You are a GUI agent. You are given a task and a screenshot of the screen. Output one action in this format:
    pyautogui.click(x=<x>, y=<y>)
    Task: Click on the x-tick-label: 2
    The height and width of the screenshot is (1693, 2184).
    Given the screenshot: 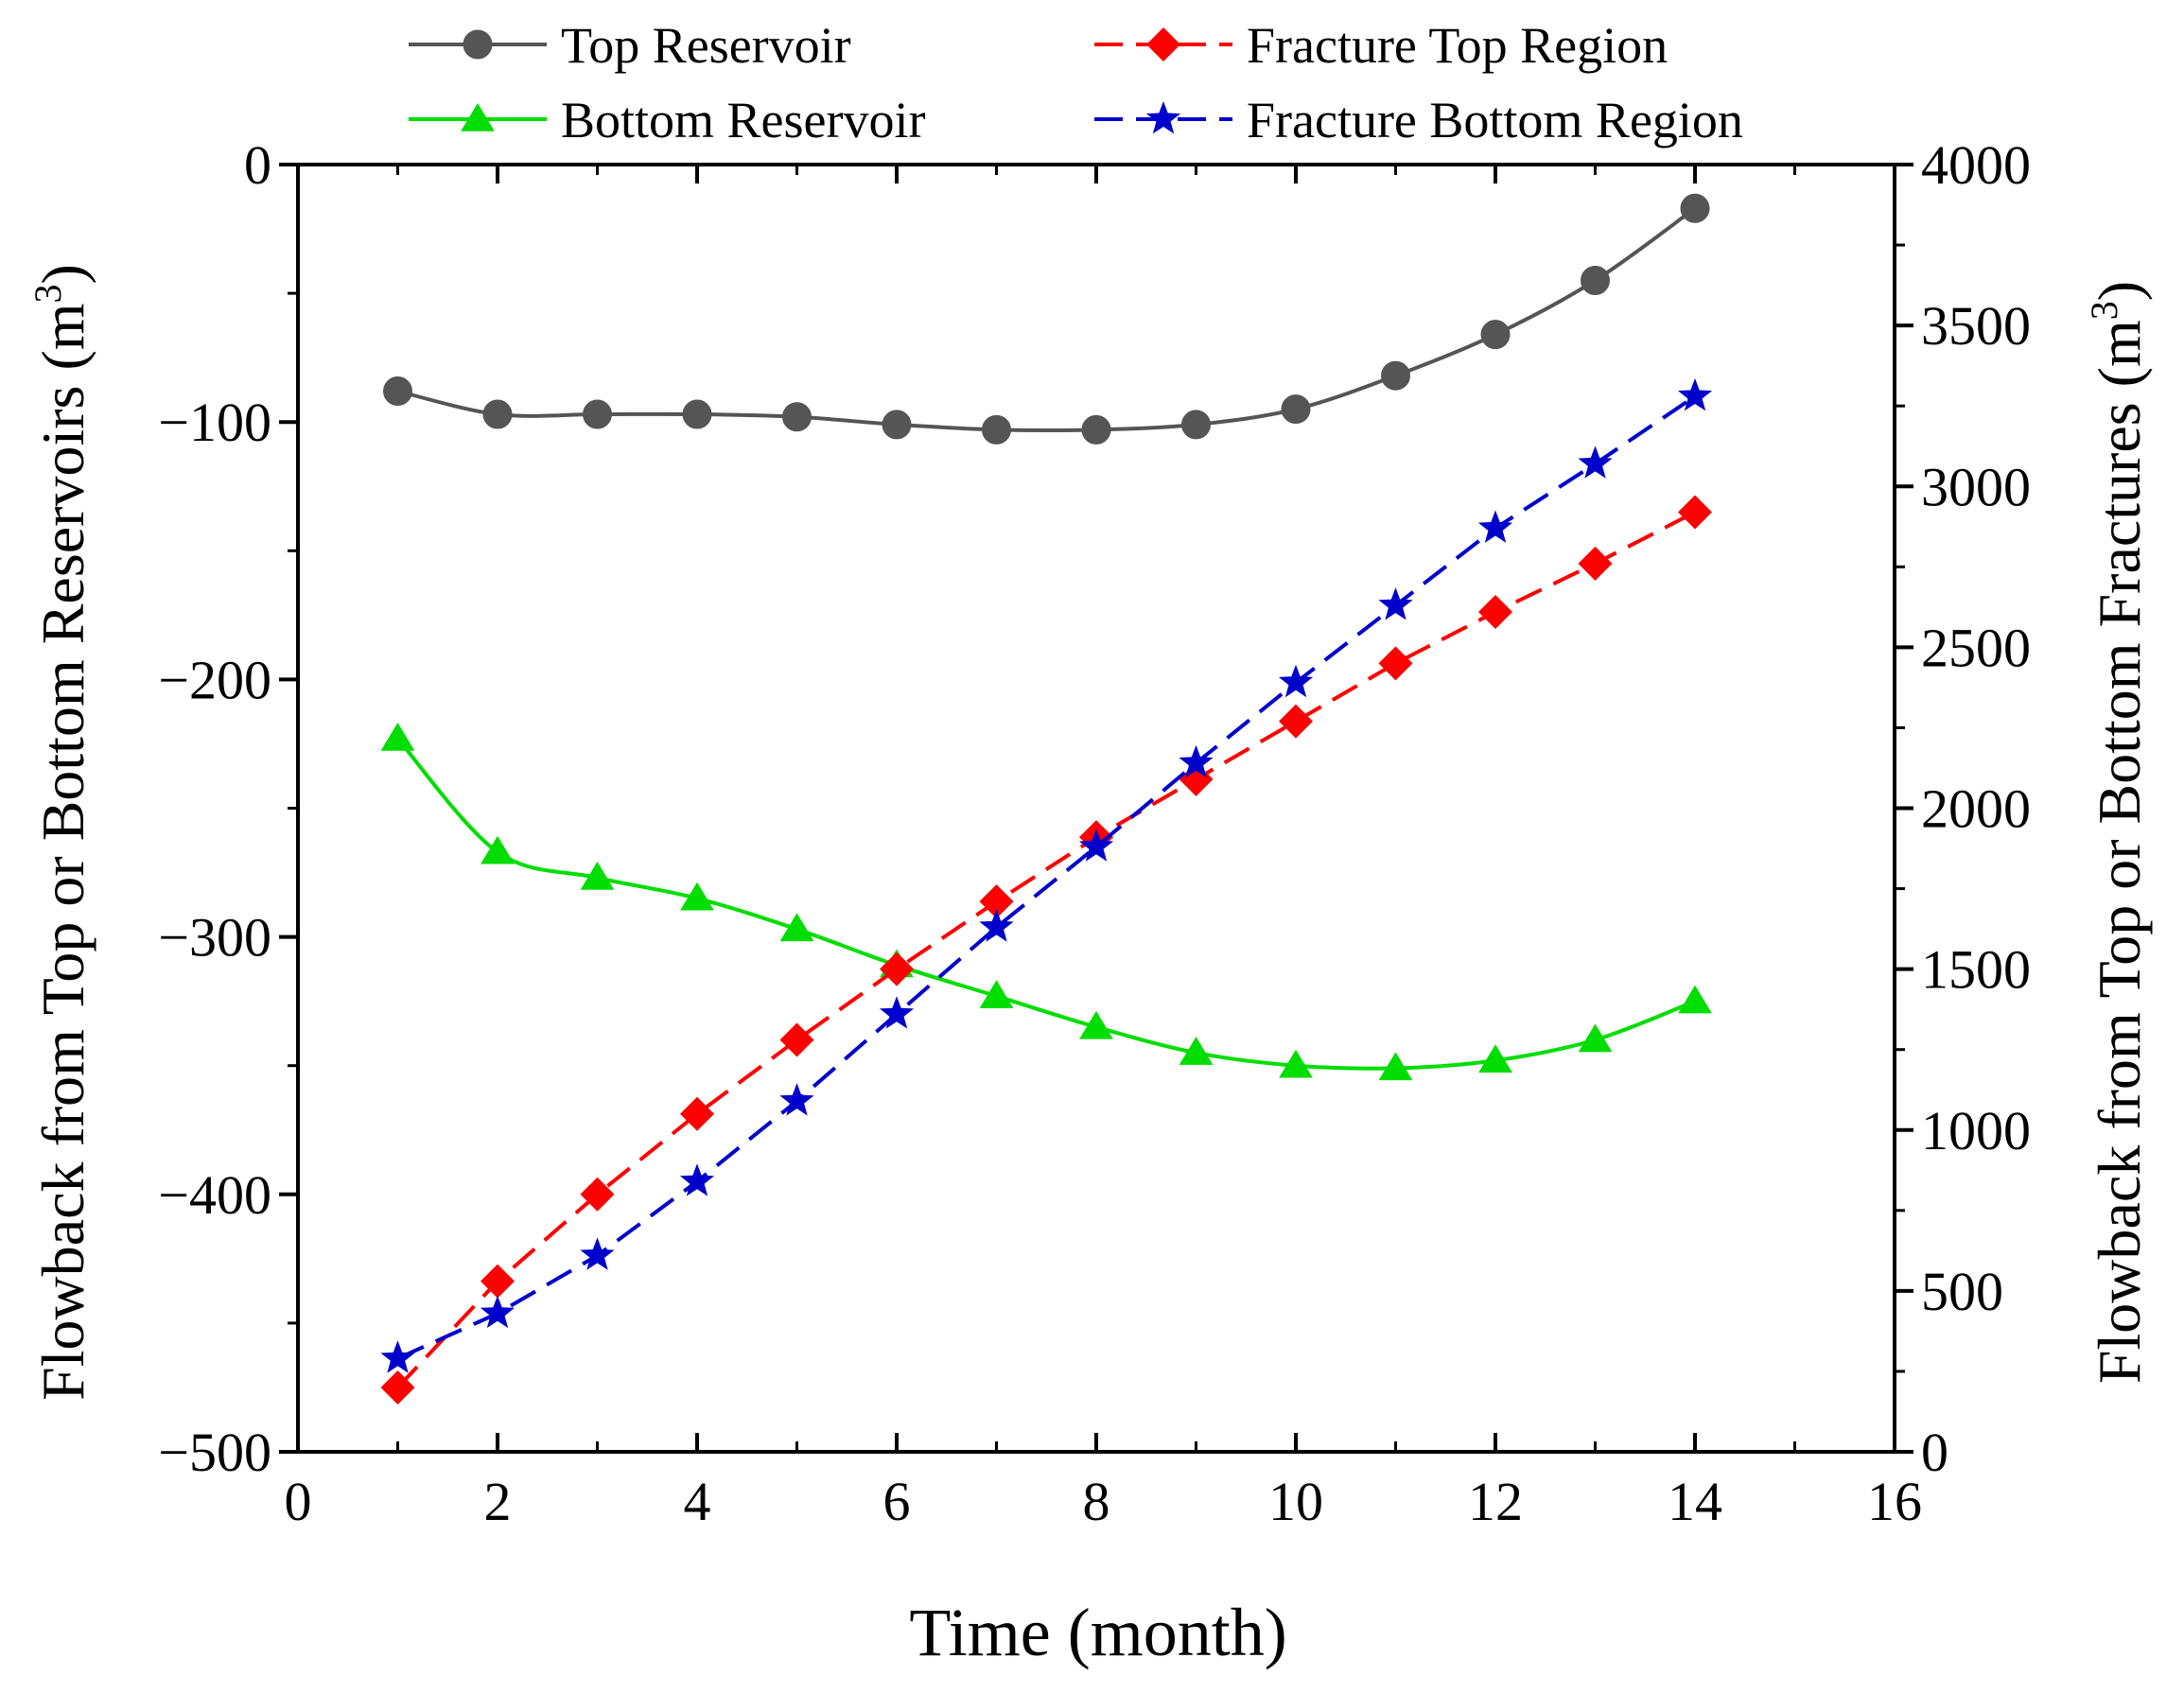 What is the action you would take?
    pyautogui.click(x=498, y=1501)
    